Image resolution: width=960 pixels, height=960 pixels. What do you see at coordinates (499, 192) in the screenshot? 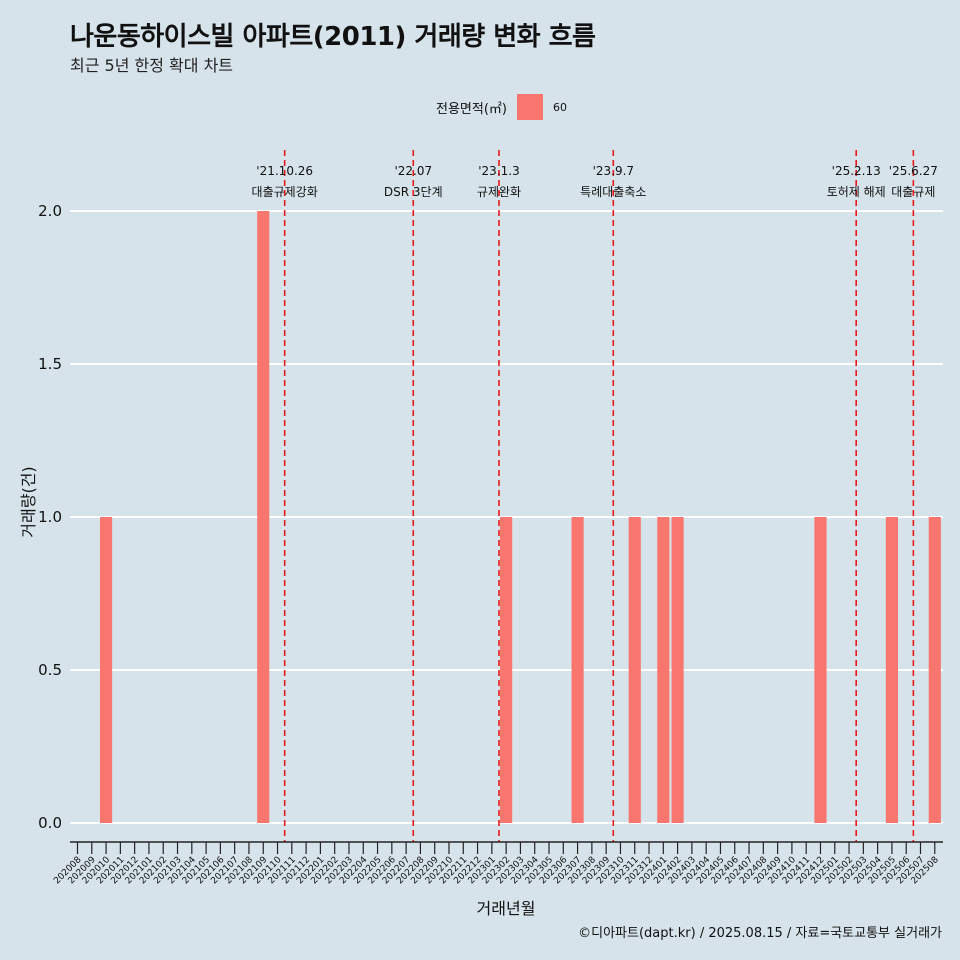
I see `event-label: 규제완화` at bounding box center [499, 192].